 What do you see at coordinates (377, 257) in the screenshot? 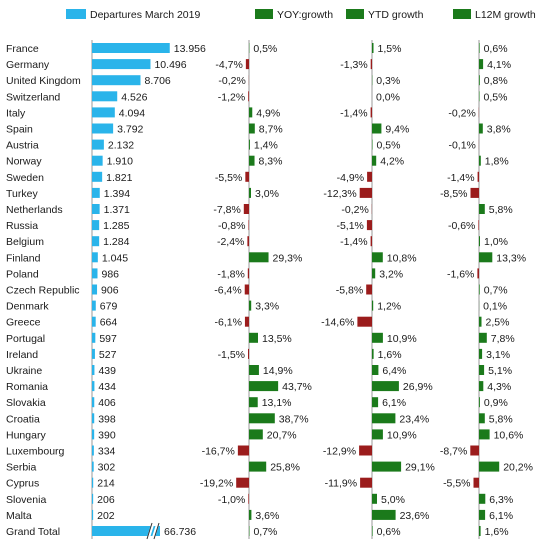
I see `bar-ytd-growth-finland` at bounding box center [377, 257].